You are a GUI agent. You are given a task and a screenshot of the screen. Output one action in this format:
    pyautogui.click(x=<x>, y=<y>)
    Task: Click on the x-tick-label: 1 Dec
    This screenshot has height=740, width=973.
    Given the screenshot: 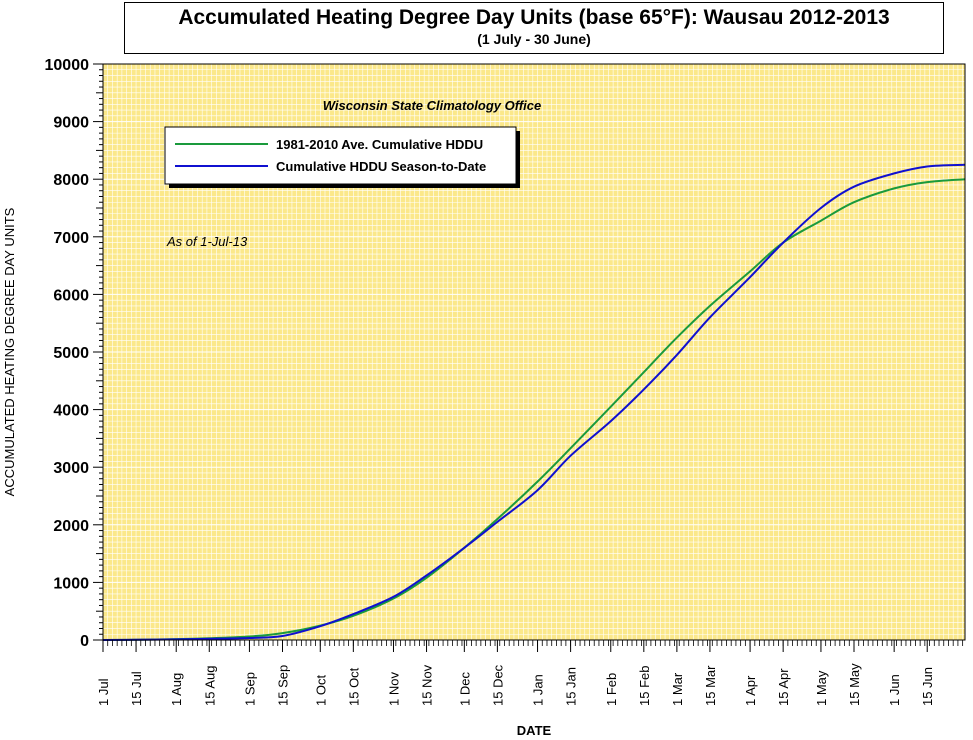 What is the action you would take?
    pyautogui.click(x=464, y=689)
    